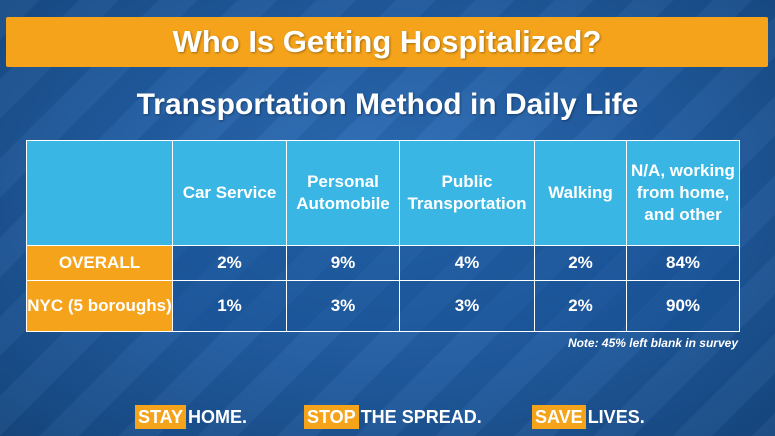 The height and width of the screenshot is (436, 775). What do you see at coordinates (683, 193) in the screenshot?
I see `header-cell: N/A, working from home, and other` at bounding box center [683, 193].